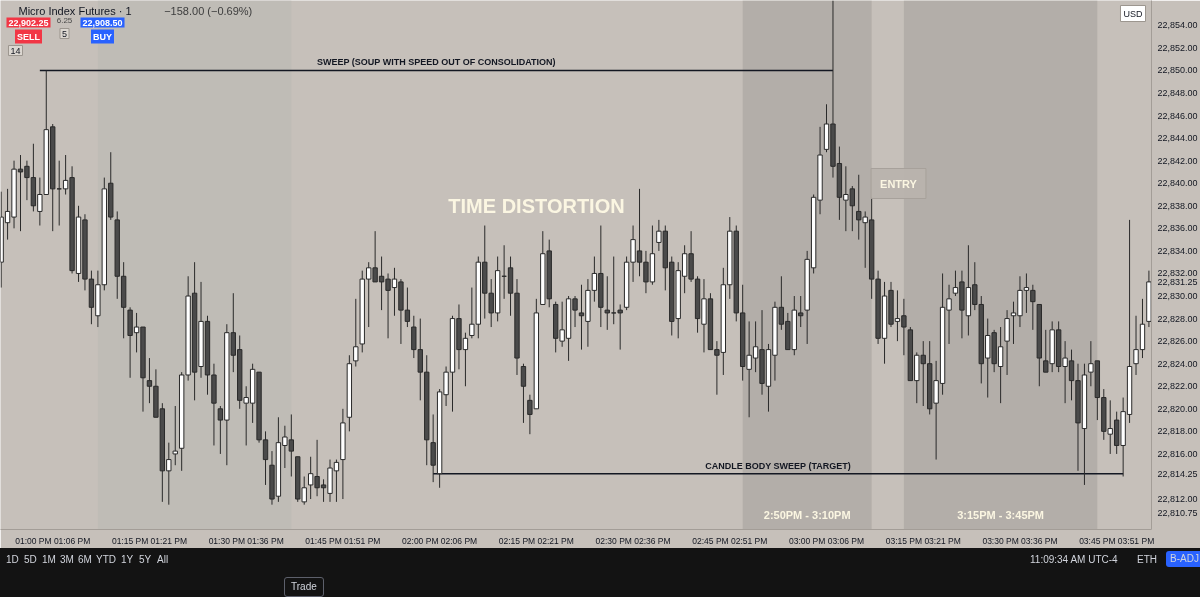 This screenshot has width=1200, height=597. What do you see at coordinates (304, 587) in the screenshot?
I see `text: Trade` at bounding box center [304, 587].